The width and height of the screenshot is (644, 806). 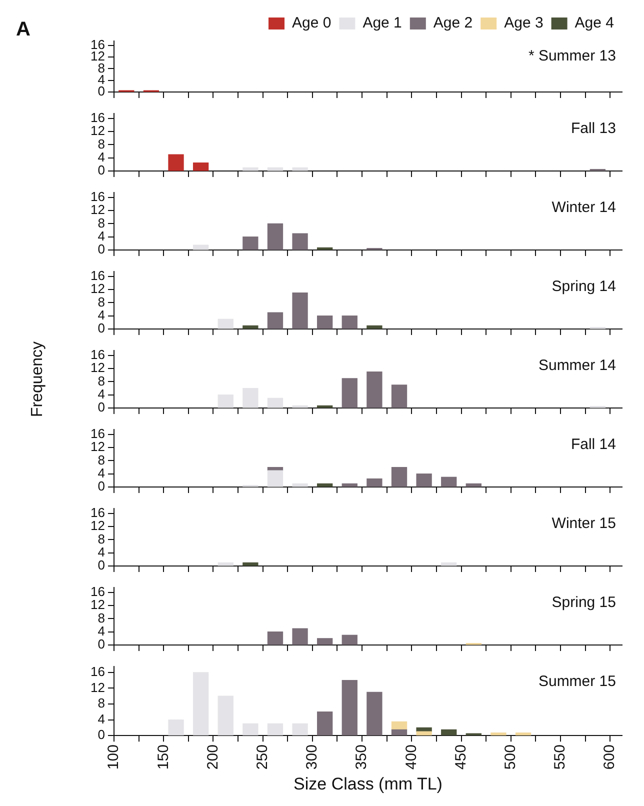 I want to click on x-tick-label: 300, so click(x=312, y=757).